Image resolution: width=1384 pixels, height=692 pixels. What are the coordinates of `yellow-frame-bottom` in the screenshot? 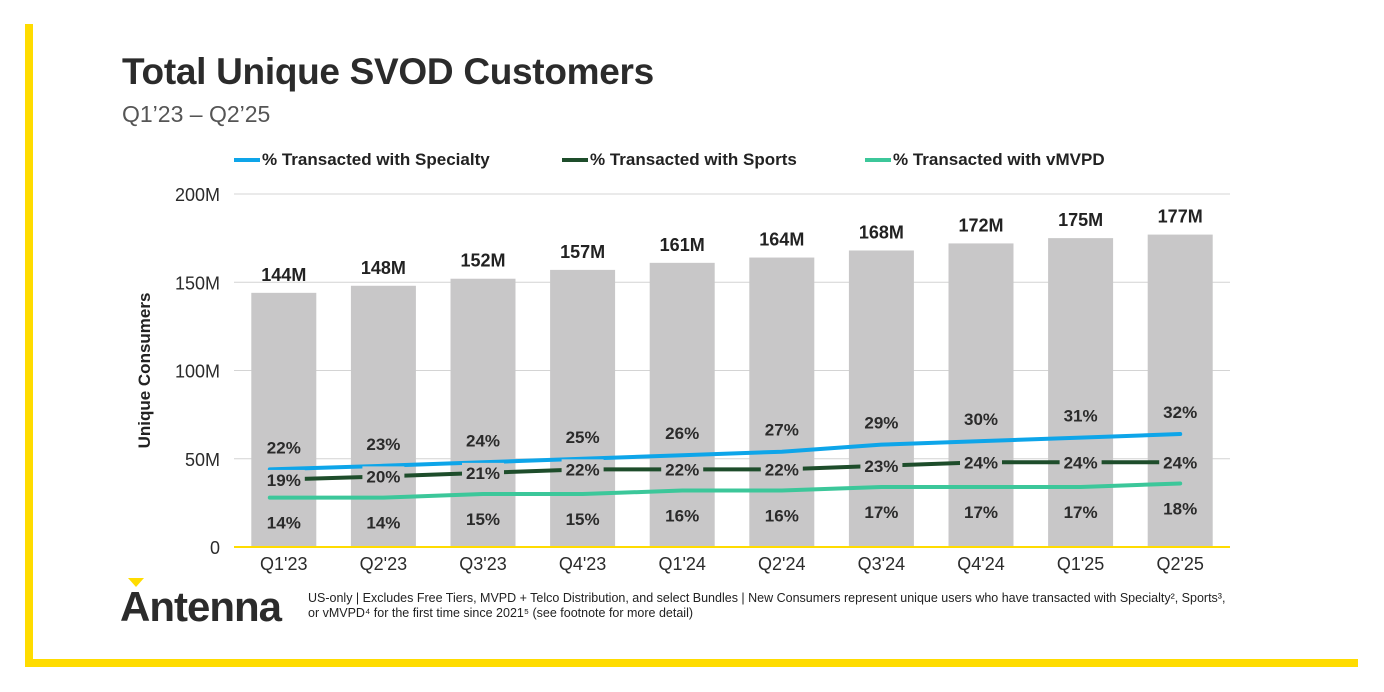 It's located at (691, 663).